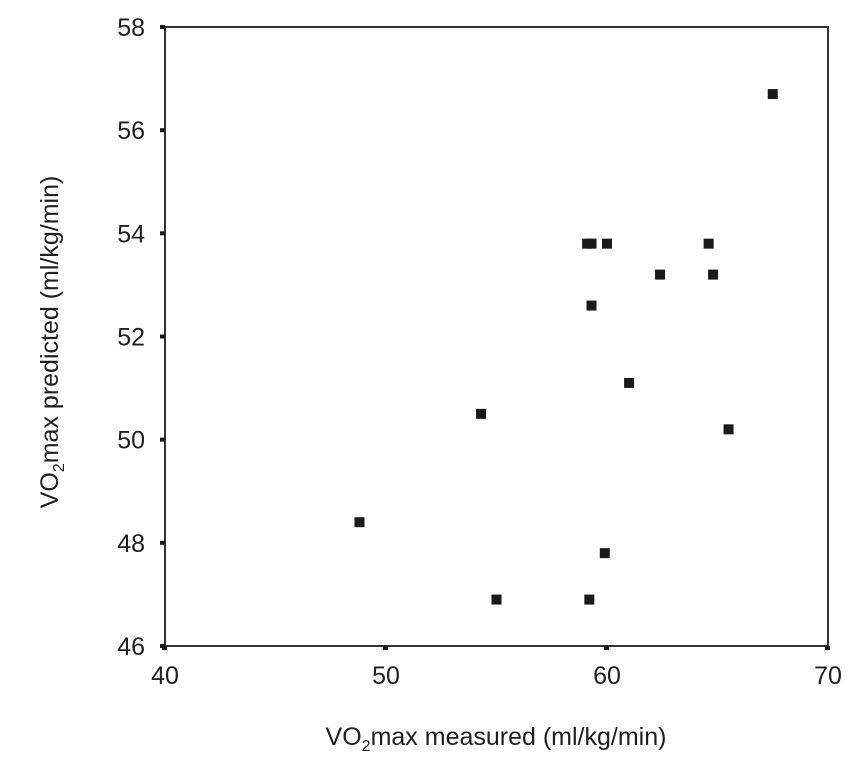 Image resolution: width=850 pixels, height=757 pixels. Describe the element at coordinates (131, 338) in the screenshot. I see `y-tick-label: 52` at that location.